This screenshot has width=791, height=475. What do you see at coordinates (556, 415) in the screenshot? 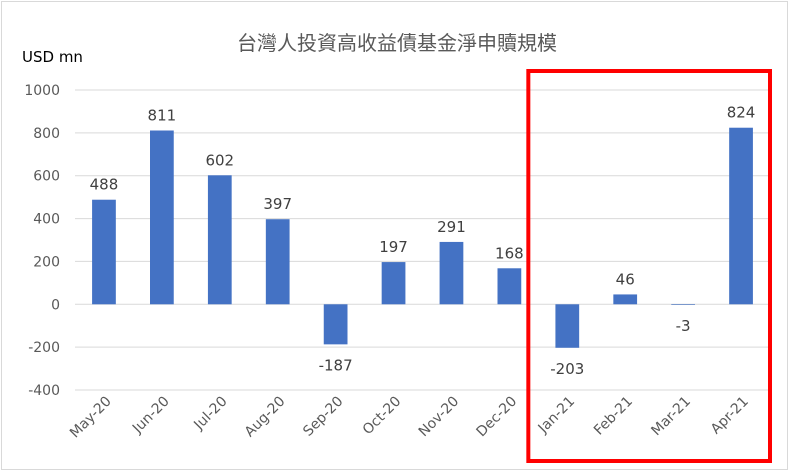
I see `x-tick-label: Jan-21` at bounding box center [556, 415].